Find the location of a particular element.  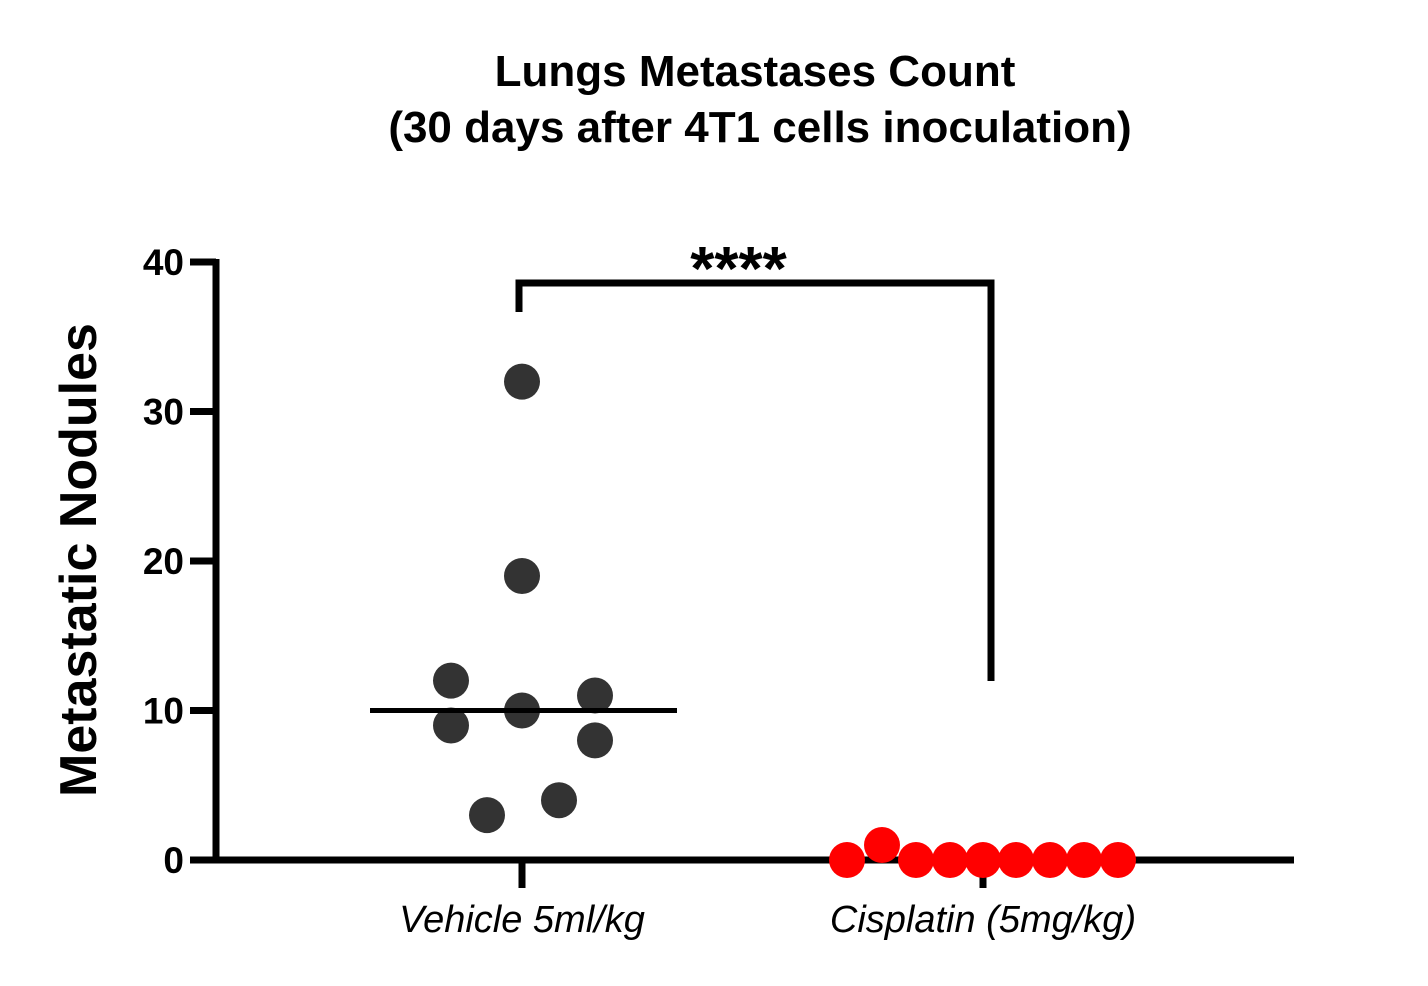

x-tick-label: Vehicle 5ml/kg is located at coordinates (522, 920).